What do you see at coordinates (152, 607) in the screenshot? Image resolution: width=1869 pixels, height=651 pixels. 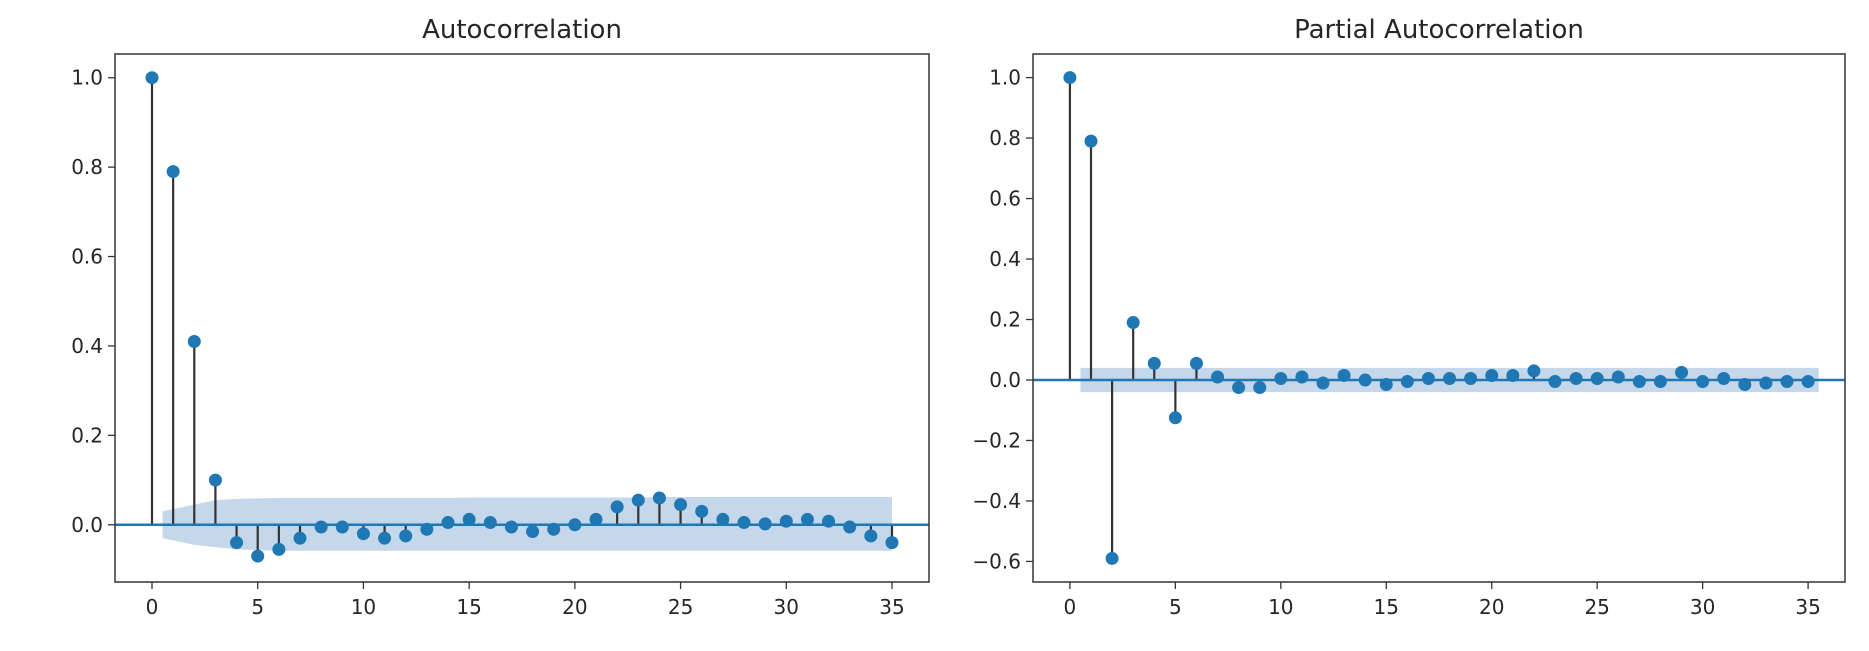 I see `x-tick-label: 0` at bounding box center [152, 607].